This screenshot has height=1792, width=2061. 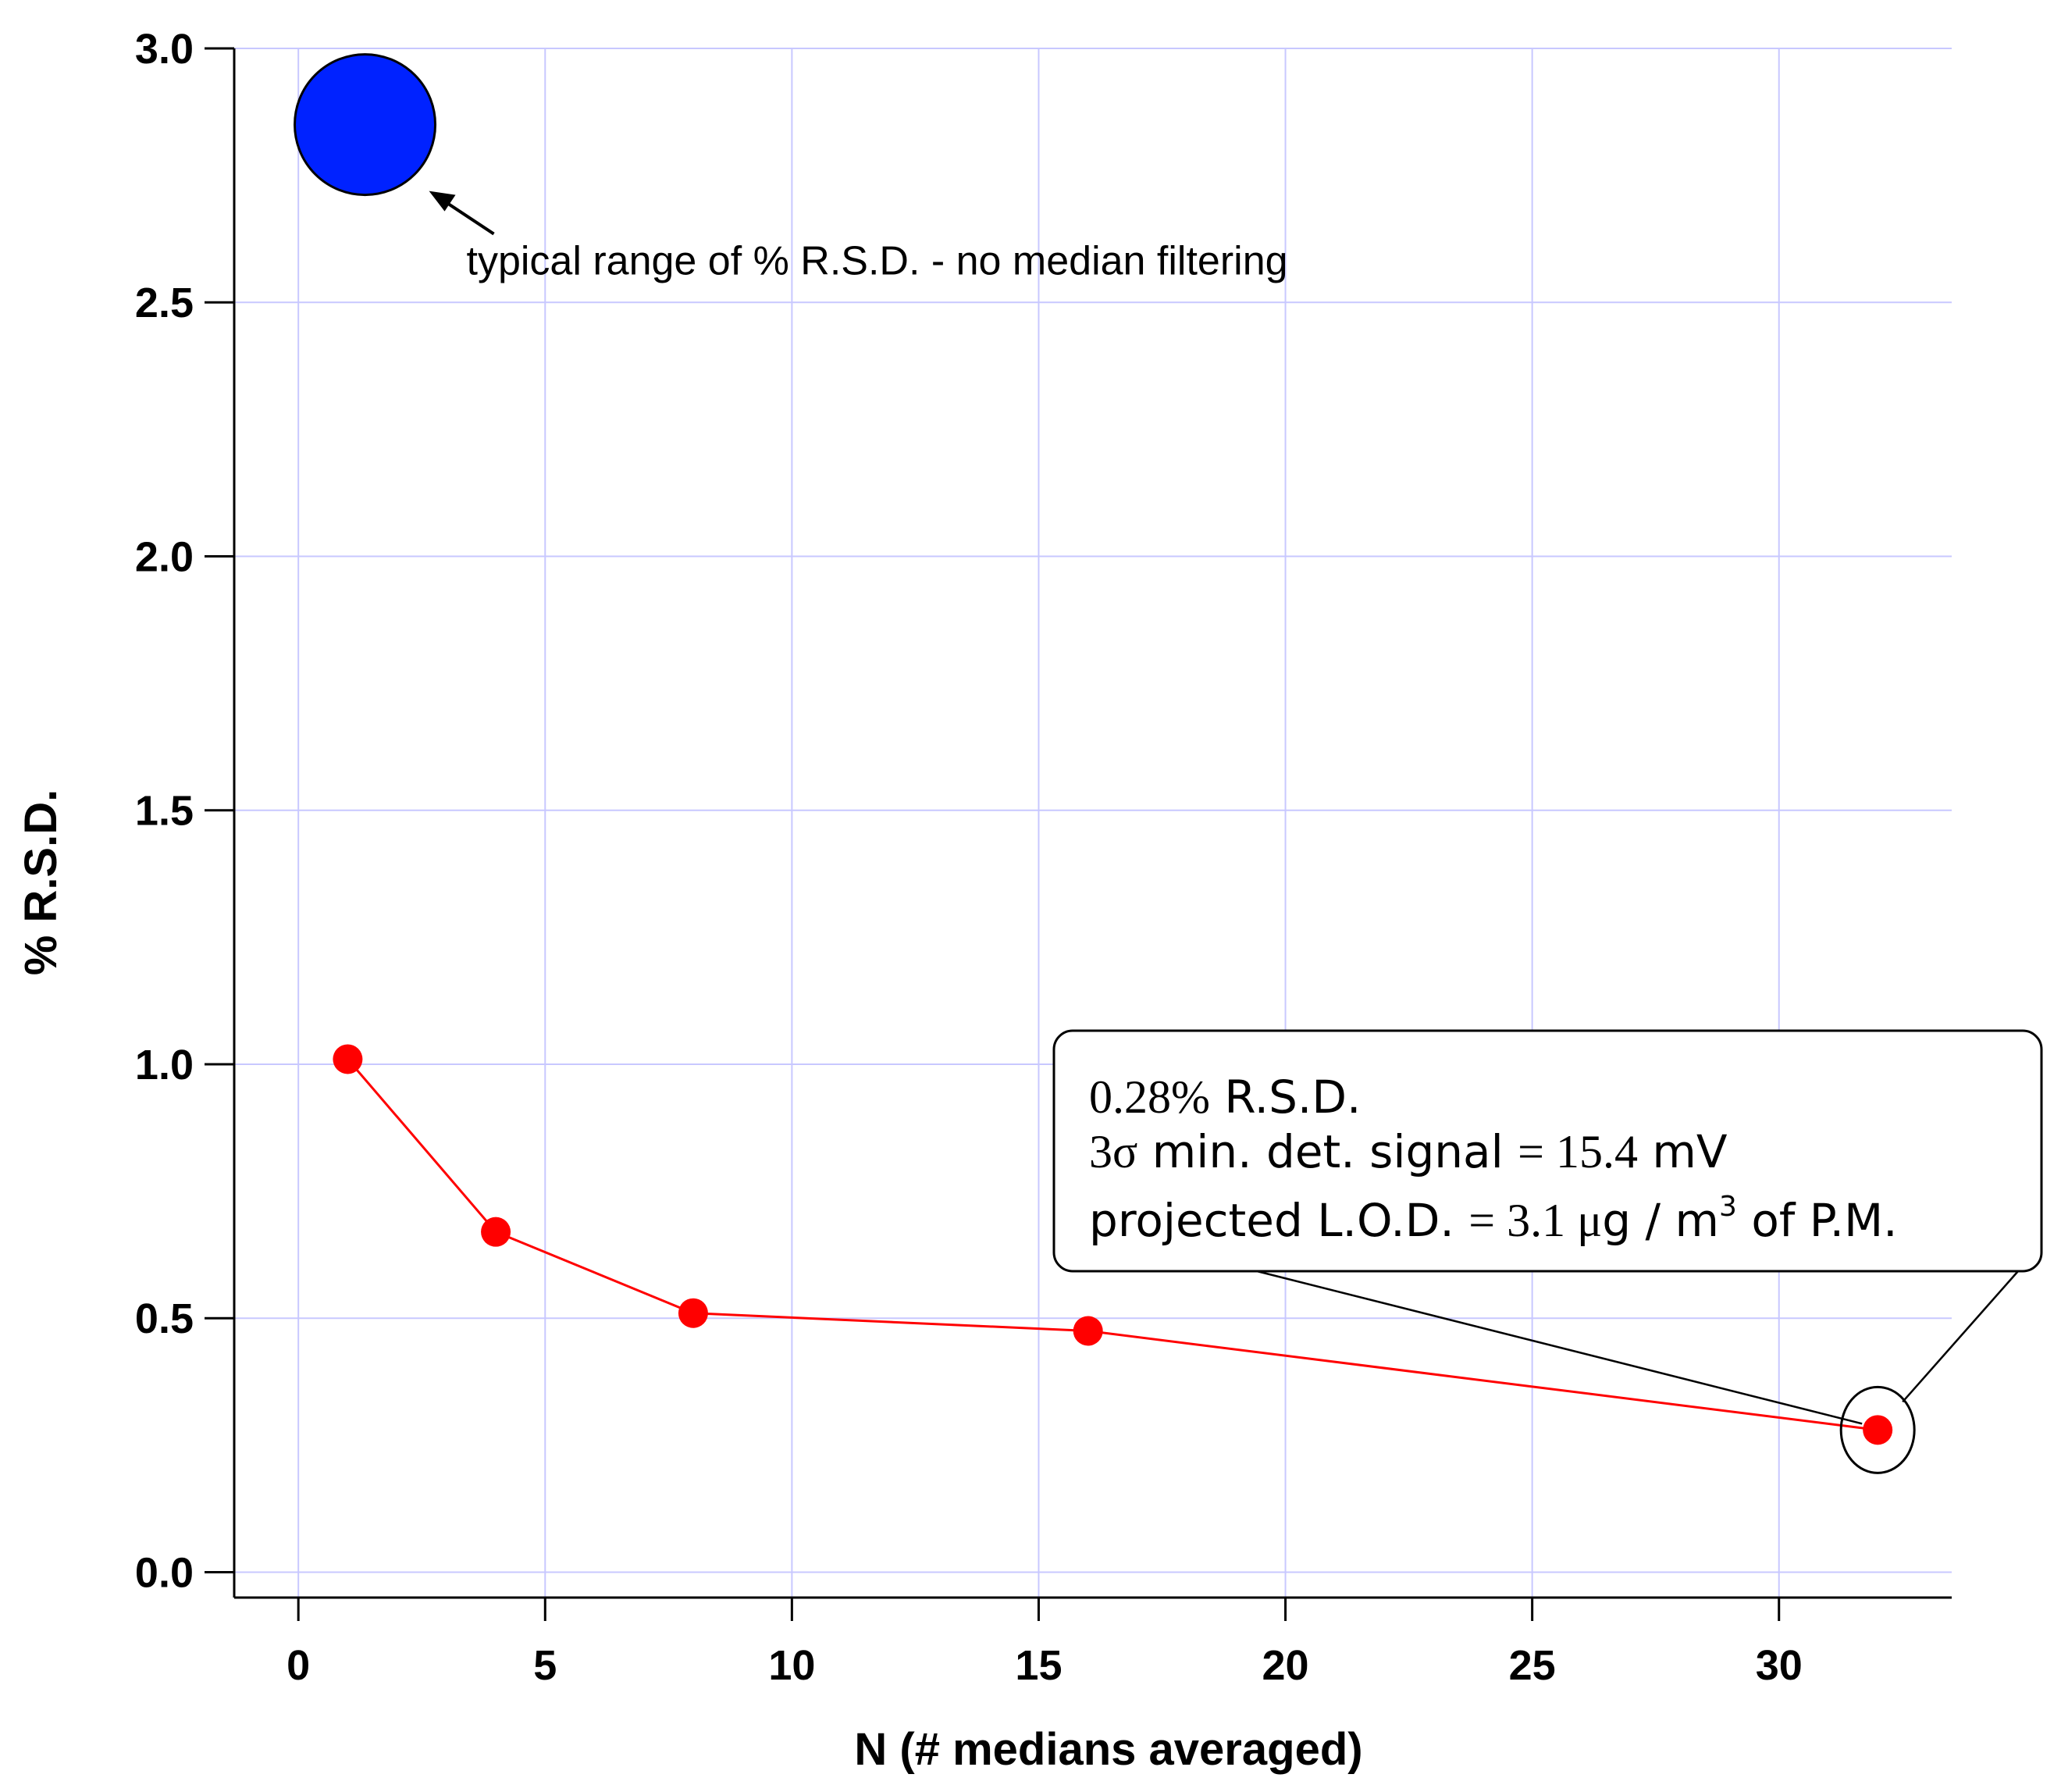 I want to click on reference-arrow-line, so click(x=468, y=217).